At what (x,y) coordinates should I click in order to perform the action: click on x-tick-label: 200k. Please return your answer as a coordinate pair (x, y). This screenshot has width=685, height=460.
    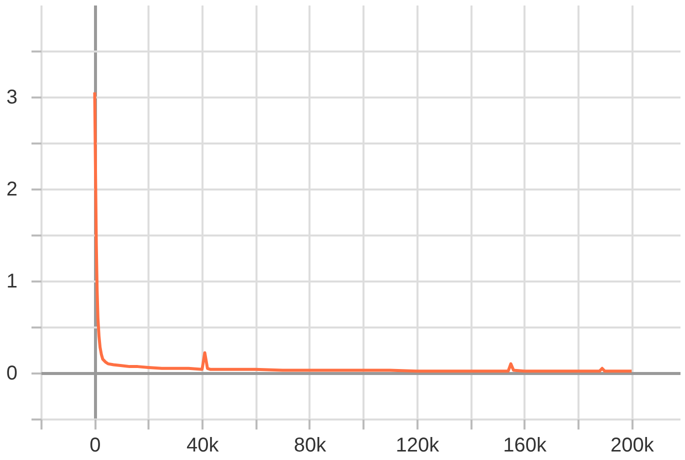
    Looking at the image, I should click on (632, 445).